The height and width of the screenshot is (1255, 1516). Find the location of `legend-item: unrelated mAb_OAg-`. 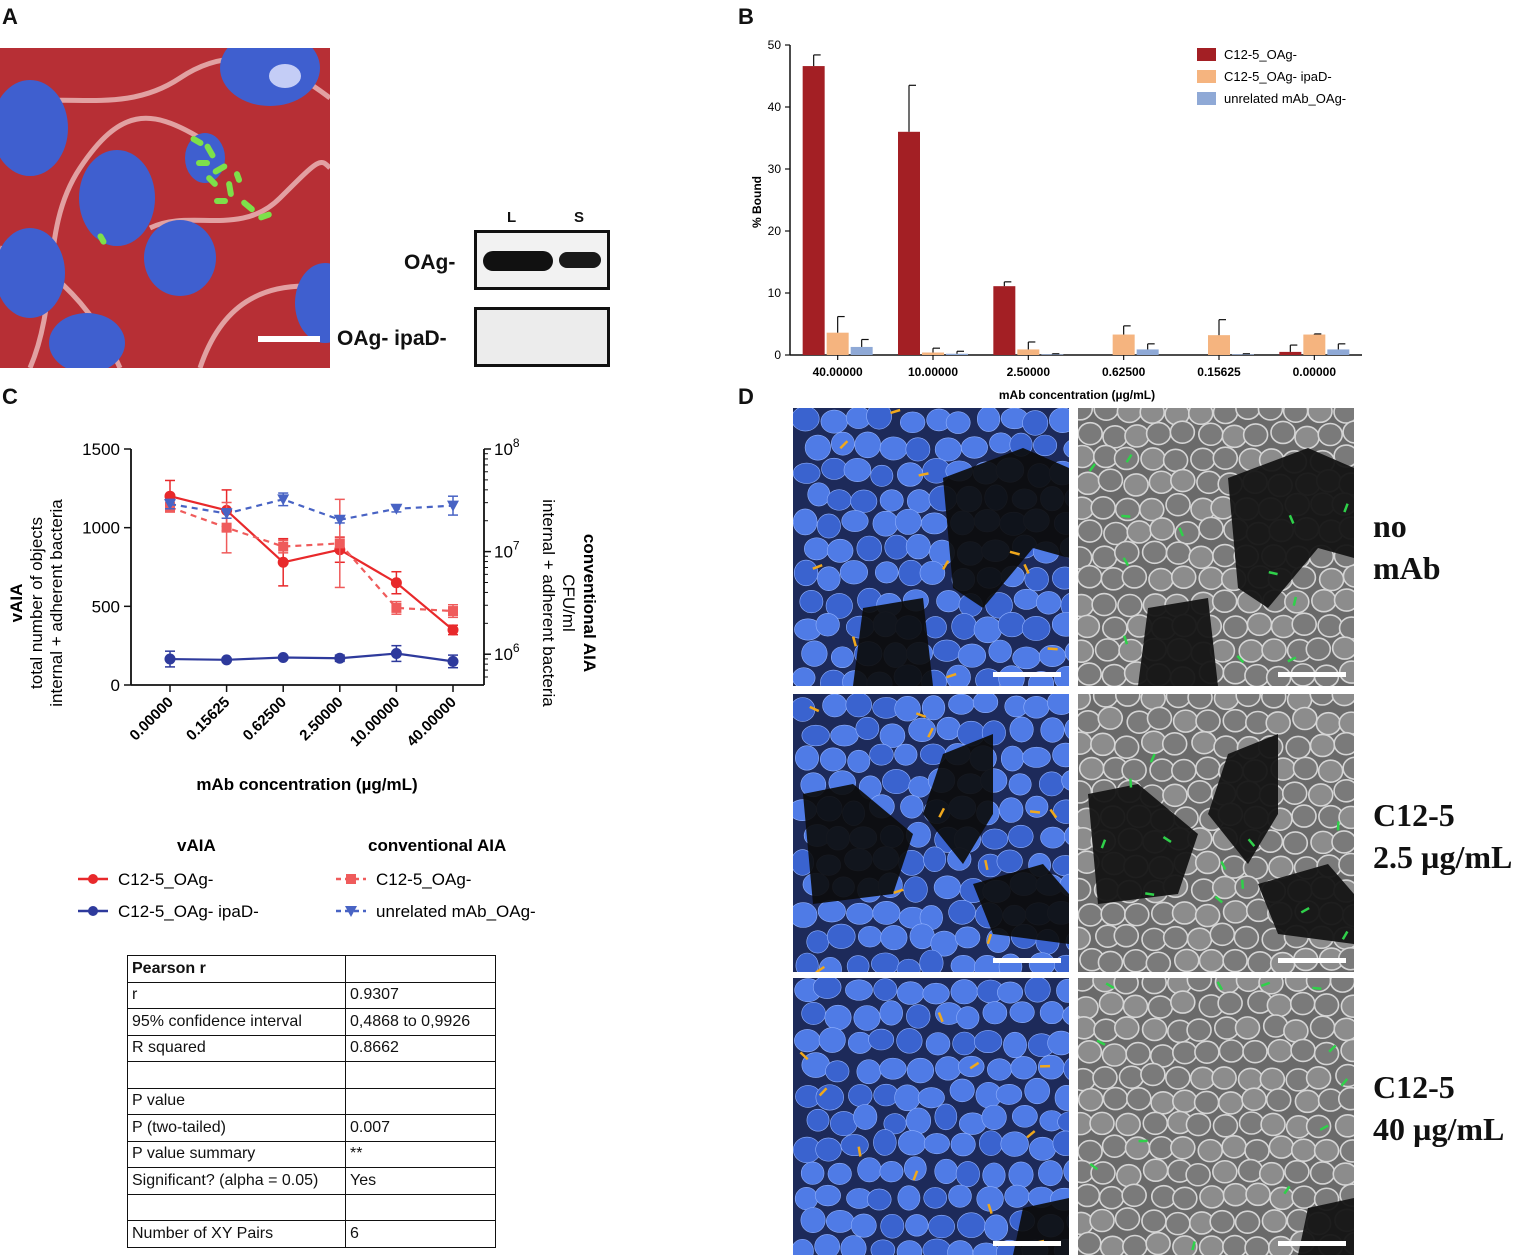

legend-item: unrelated mAb_OAg- is located at coordinates (1285, 98).